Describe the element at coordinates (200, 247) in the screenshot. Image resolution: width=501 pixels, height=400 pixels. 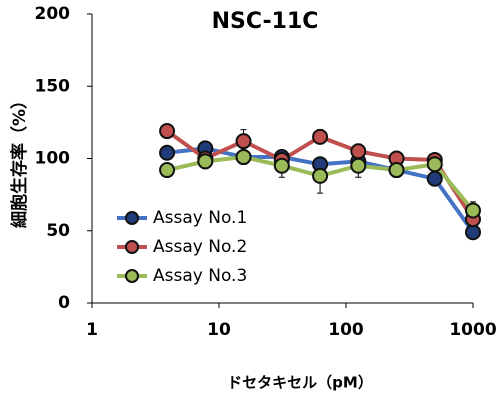
I see `legend-label: Assay No.2` at that location.